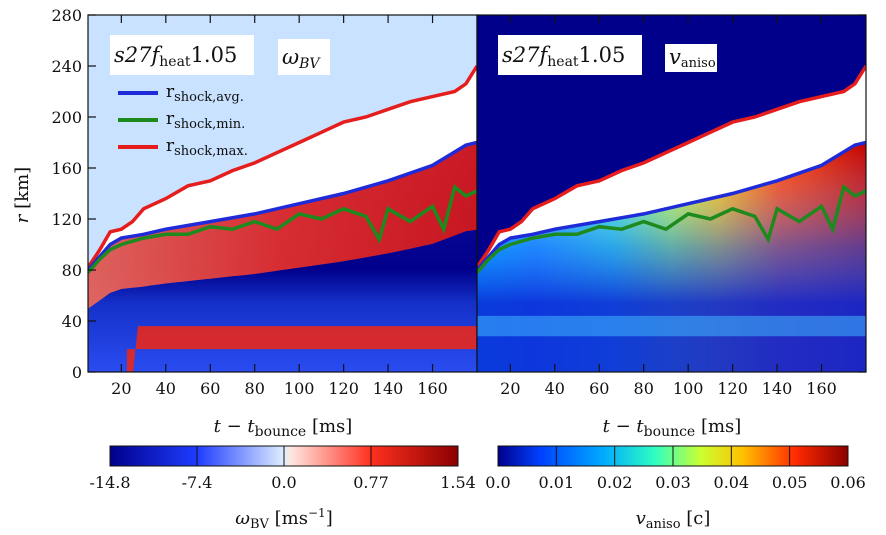 This screenshot has width=886, height=535. What do you see at coordinates (563, 56) in the screenshot?
I see `panel2-label: s27fheat1.05` at bounding box center [563, 56].